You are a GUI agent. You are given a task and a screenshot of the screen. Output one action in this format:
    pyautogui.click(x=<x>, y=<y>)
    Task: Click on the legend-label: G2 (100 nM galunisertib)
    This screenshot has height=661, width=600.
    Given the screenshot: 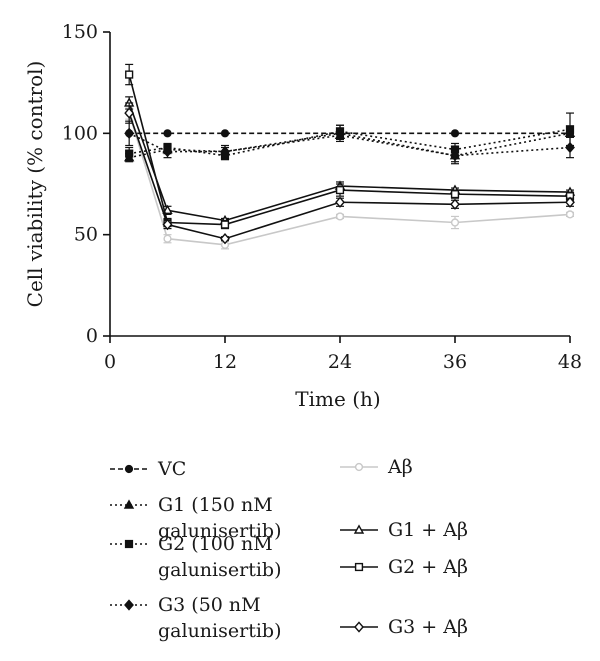 What is the action you would take?
    pyautogui.click(x=219, y=557)
    